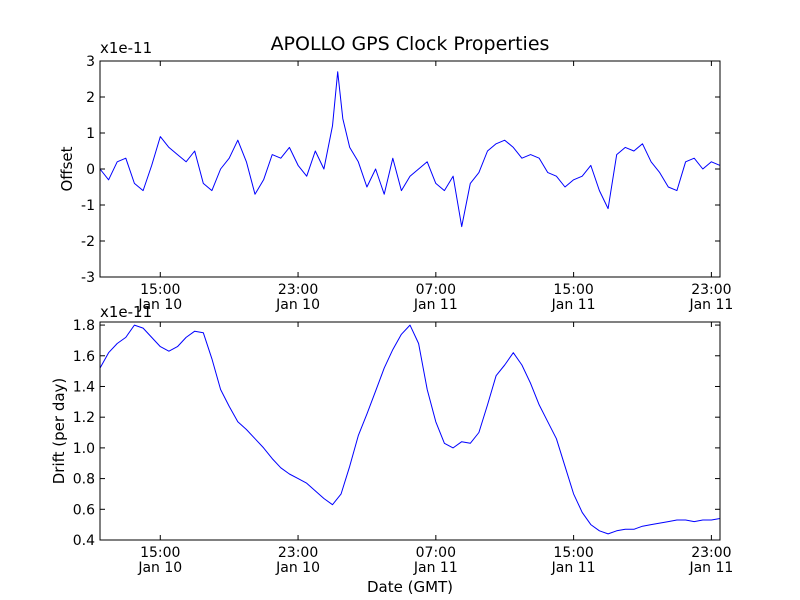 Image resolution: width=800 pixels, height=600 pixels. I want to click on x-axis-label: Date (GMT), so click(410, 587).